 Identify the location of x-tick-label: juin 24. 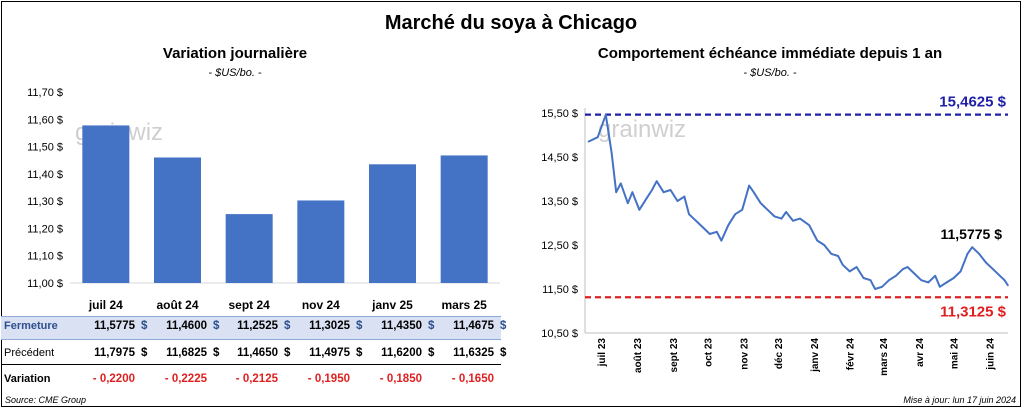
(991, 354).